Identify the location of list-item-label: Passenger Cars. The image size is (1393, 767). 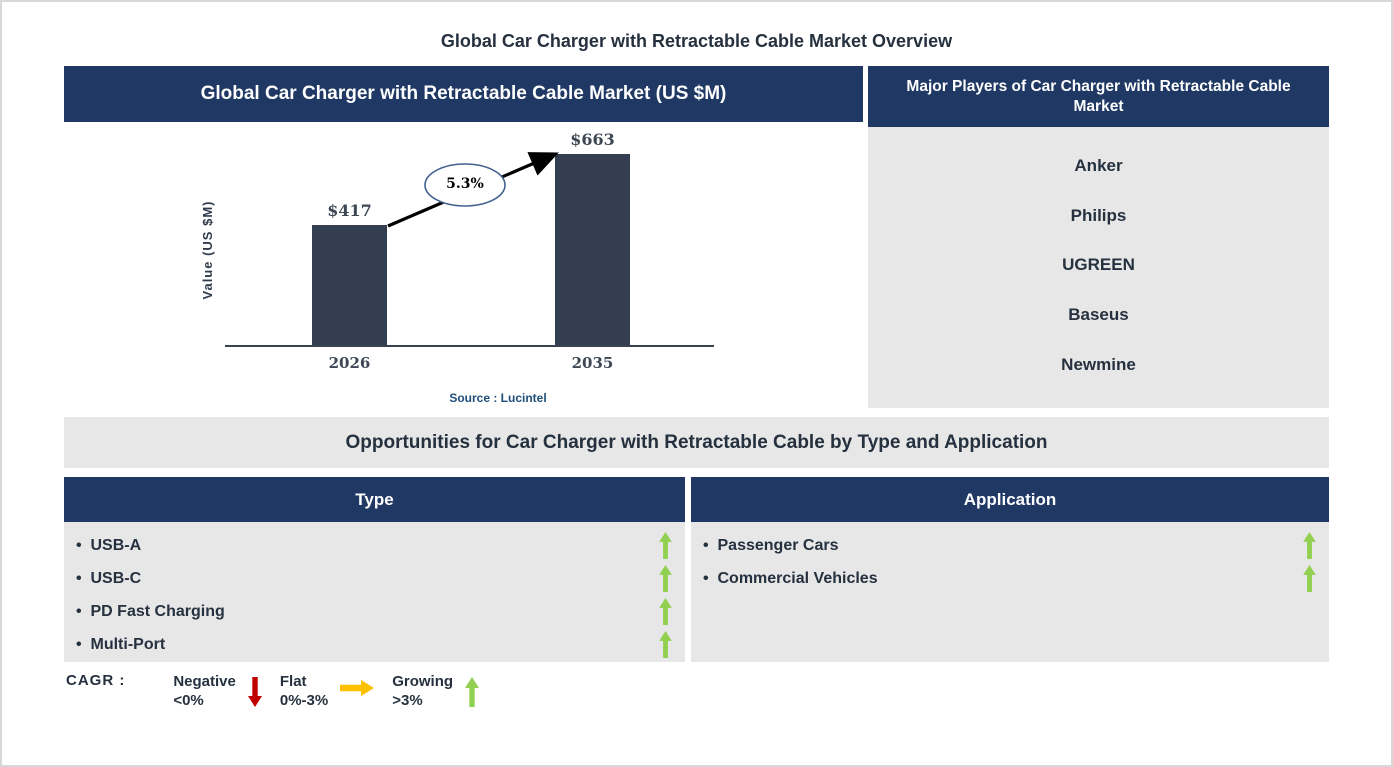
(771, 546).